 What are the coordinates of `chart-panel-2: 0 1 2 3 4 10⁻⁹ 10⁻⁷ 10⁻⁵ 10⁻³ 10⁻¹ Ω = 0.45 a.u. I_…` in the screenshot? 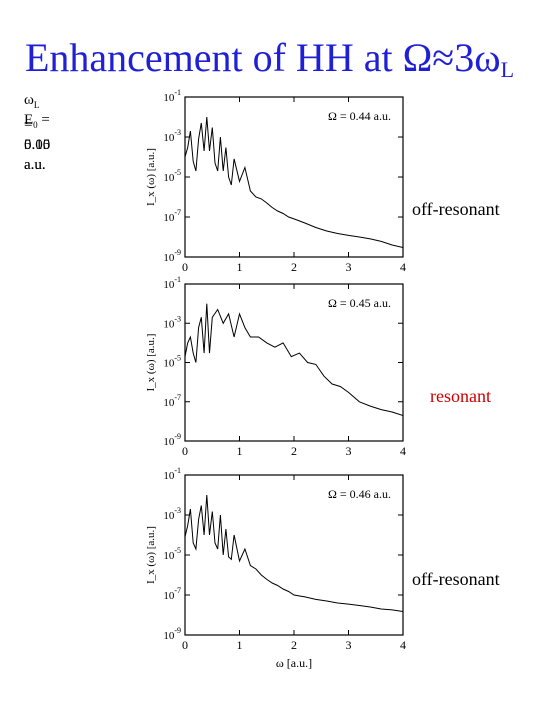 It's located at (275, 366).